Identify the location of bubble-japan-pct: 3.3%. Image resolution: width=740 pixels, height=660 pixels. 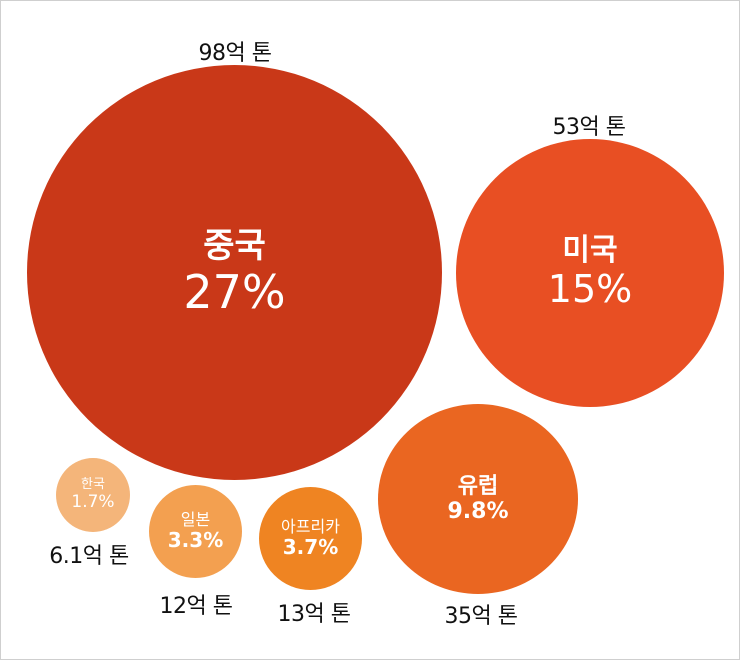
(195, 540).